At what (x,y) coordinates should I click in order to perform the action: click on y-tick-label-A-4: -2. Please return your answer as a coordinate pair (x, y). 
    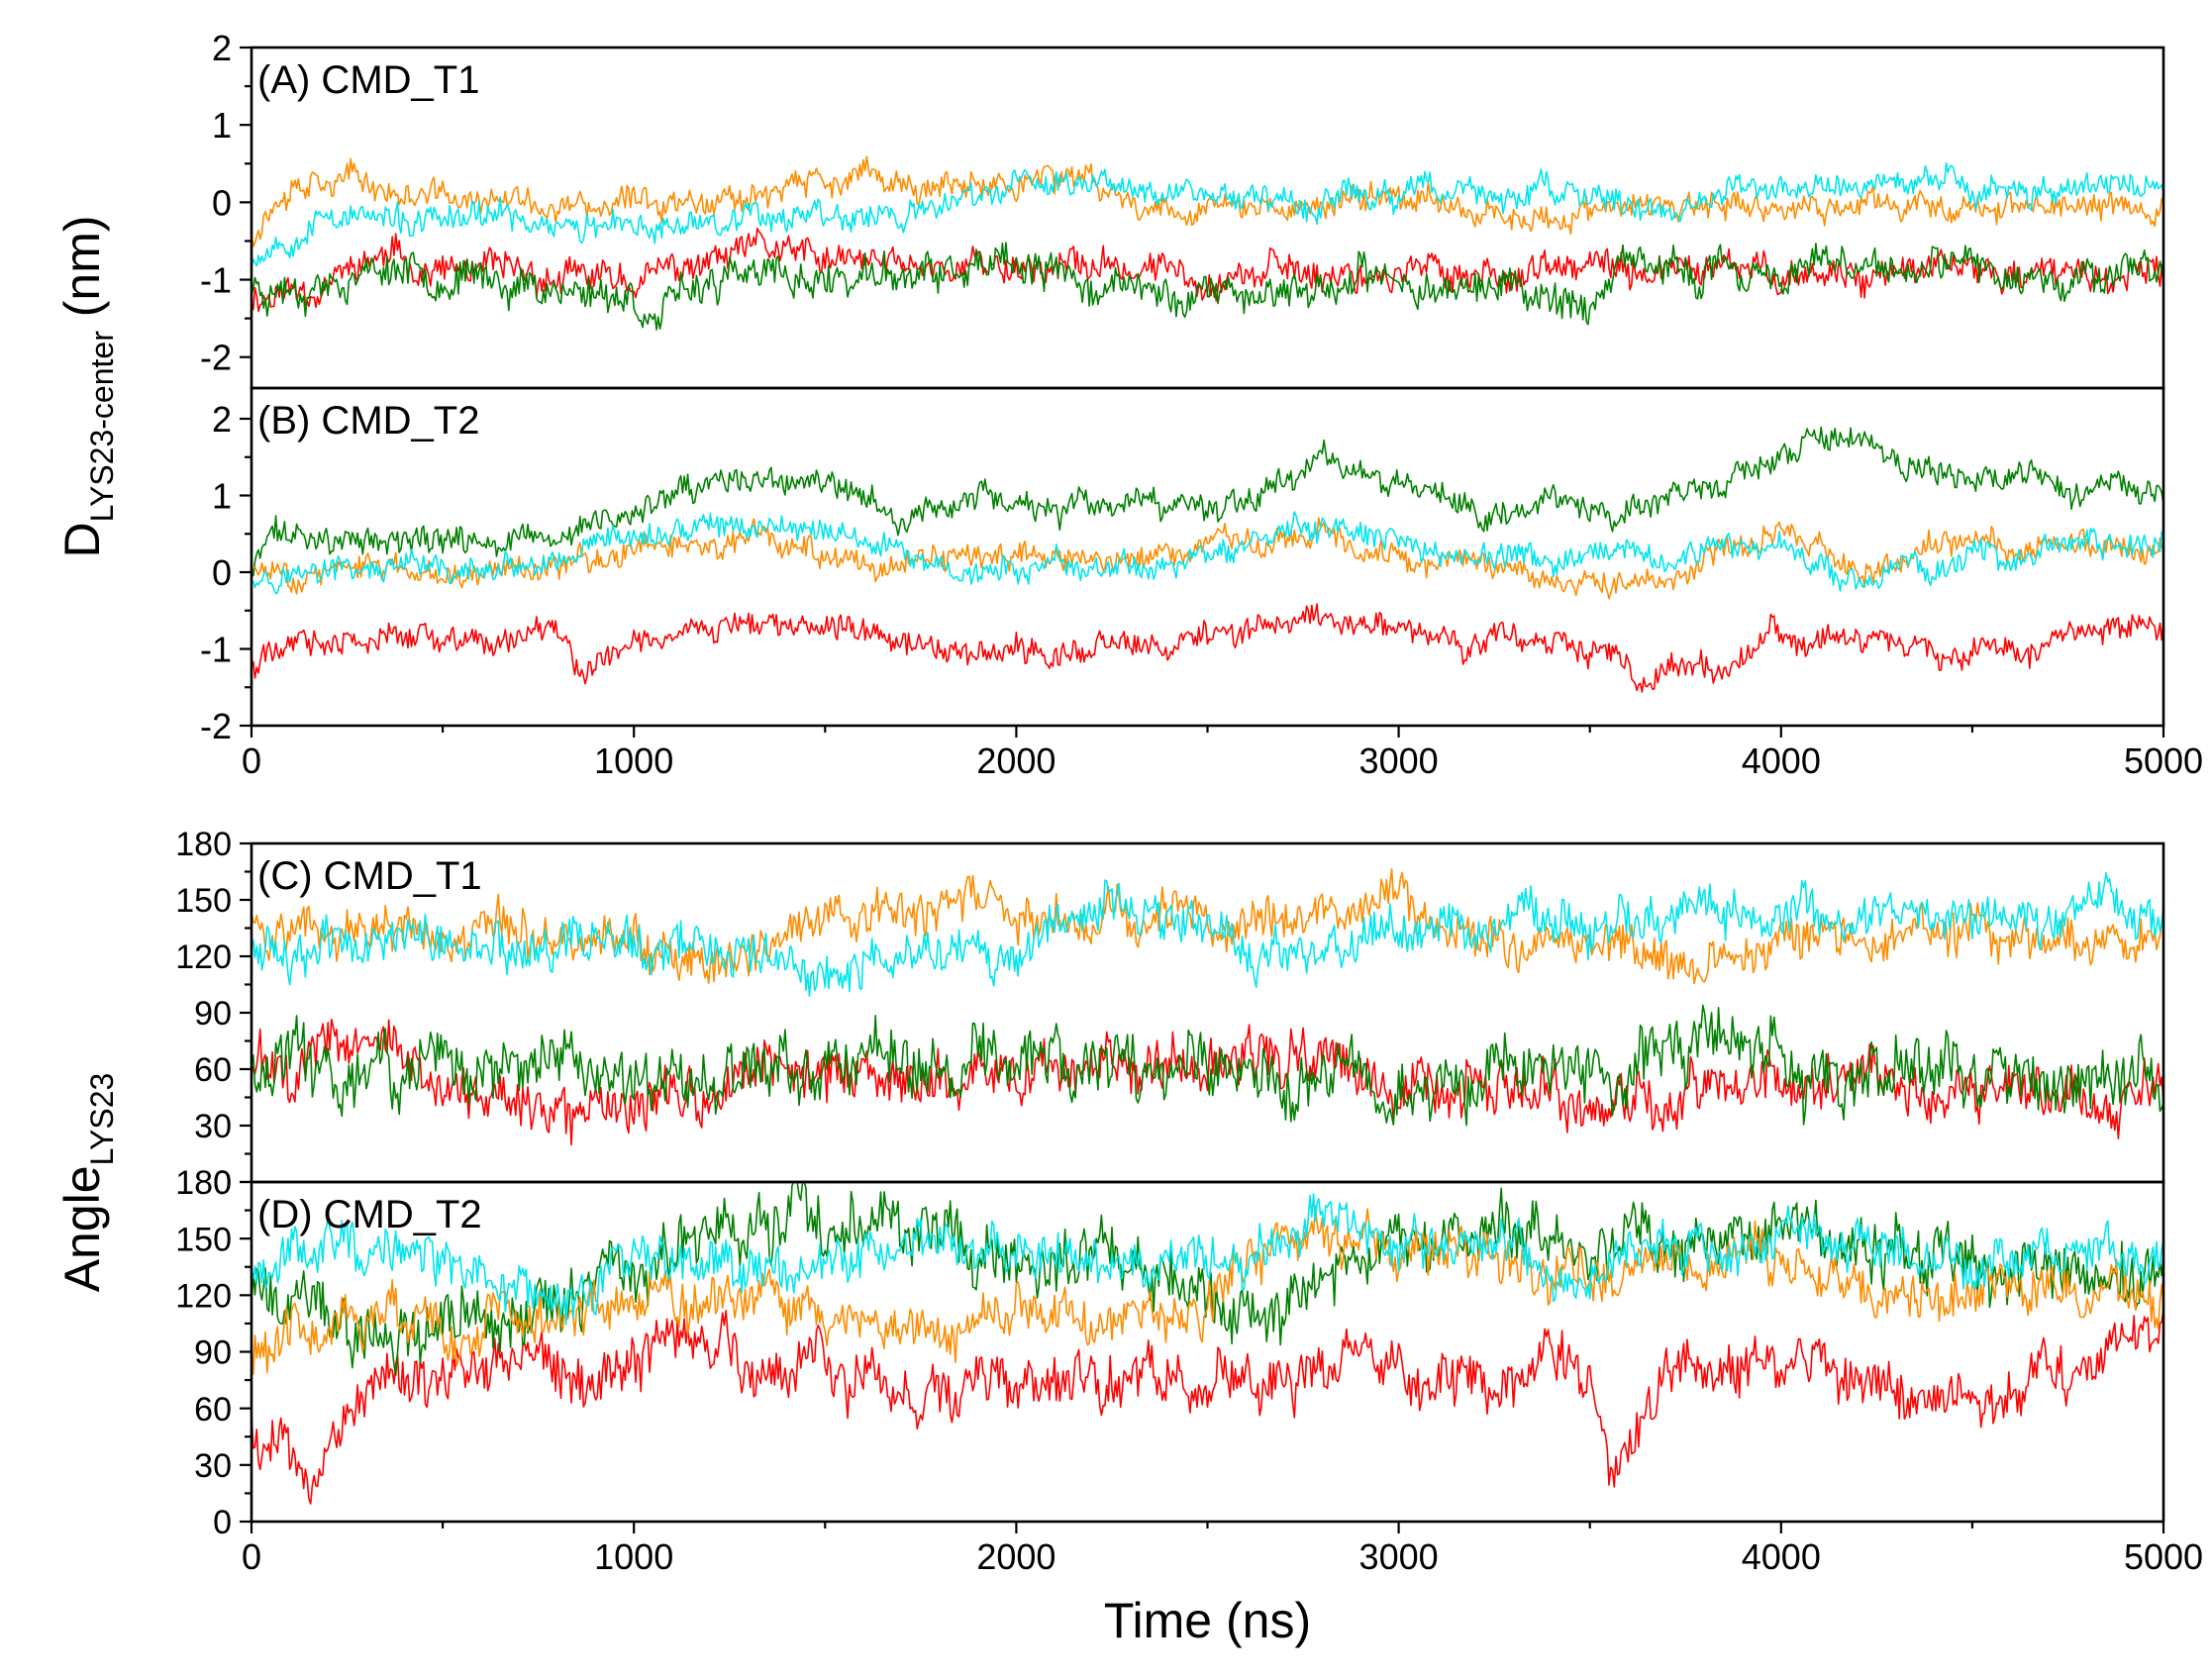
    Looking at the image, I should click on (216, 358).